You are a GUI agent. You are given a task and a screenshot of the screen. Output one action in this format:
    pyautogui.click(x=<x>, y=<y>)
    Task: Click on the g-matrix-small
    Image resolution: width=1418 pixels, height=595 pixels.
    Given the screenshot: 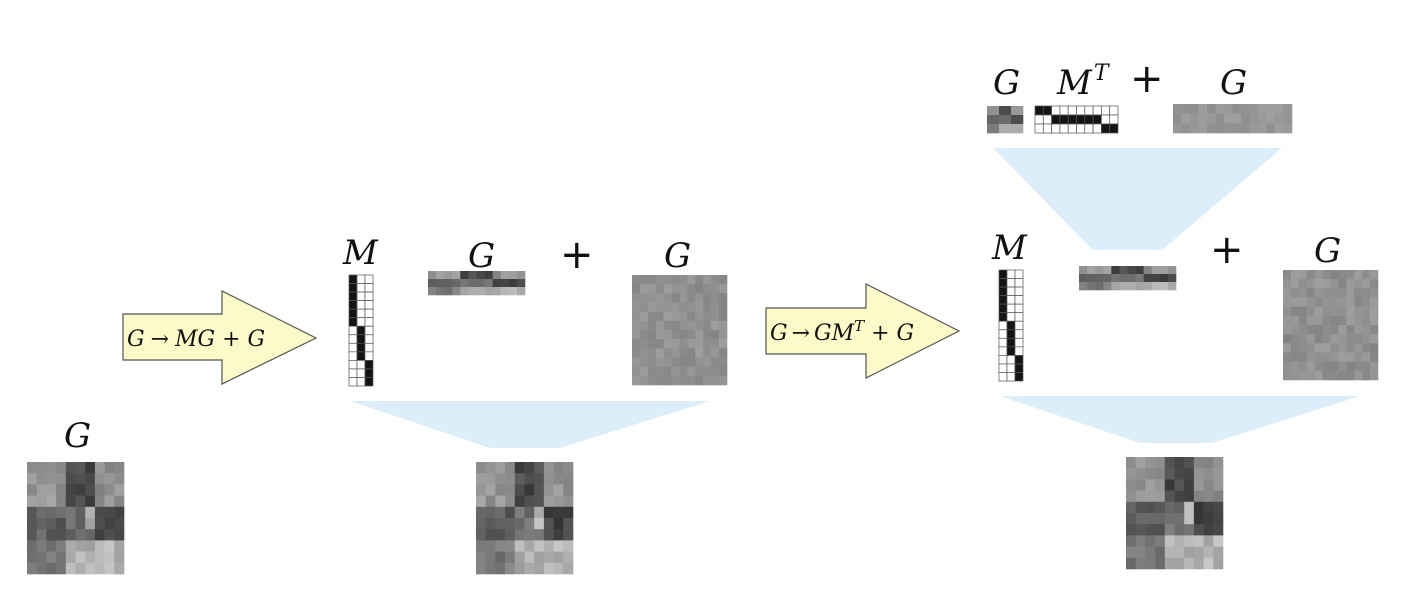 What is the action you would take?
    pyautogui.click(x=1128, y=278)
    